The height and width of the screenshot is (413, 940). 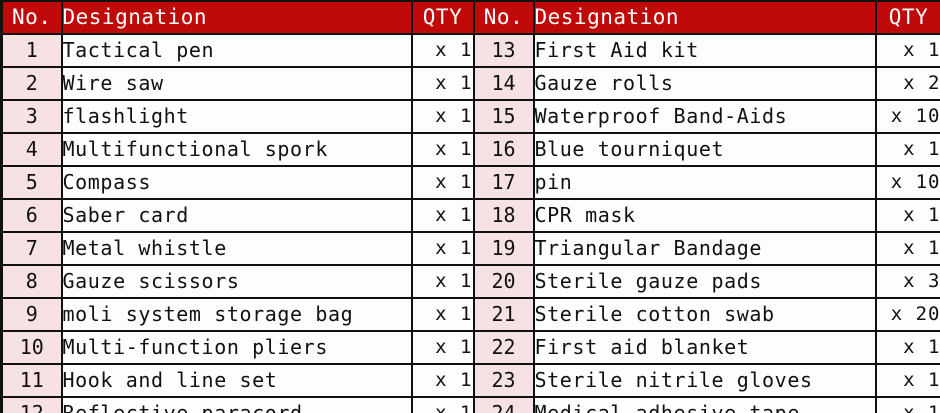 What do you see at coordinates (236, 182) in the screenshot?
I see `cell-designation-left: Compass` at bounding box center [236, 182].